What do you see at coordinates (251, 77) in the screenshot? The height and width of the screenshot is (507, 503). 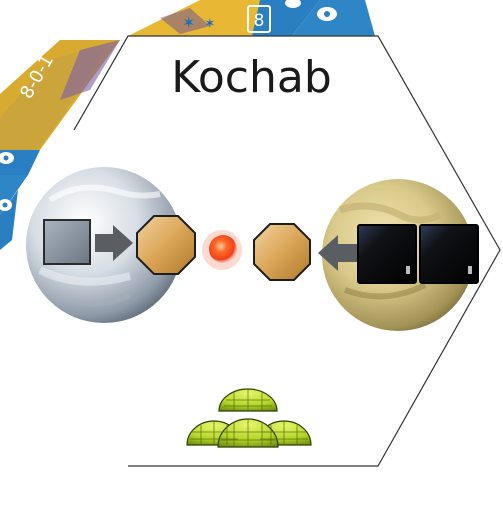 I see `system-name: Kochab` at bounding box center [251, 77].